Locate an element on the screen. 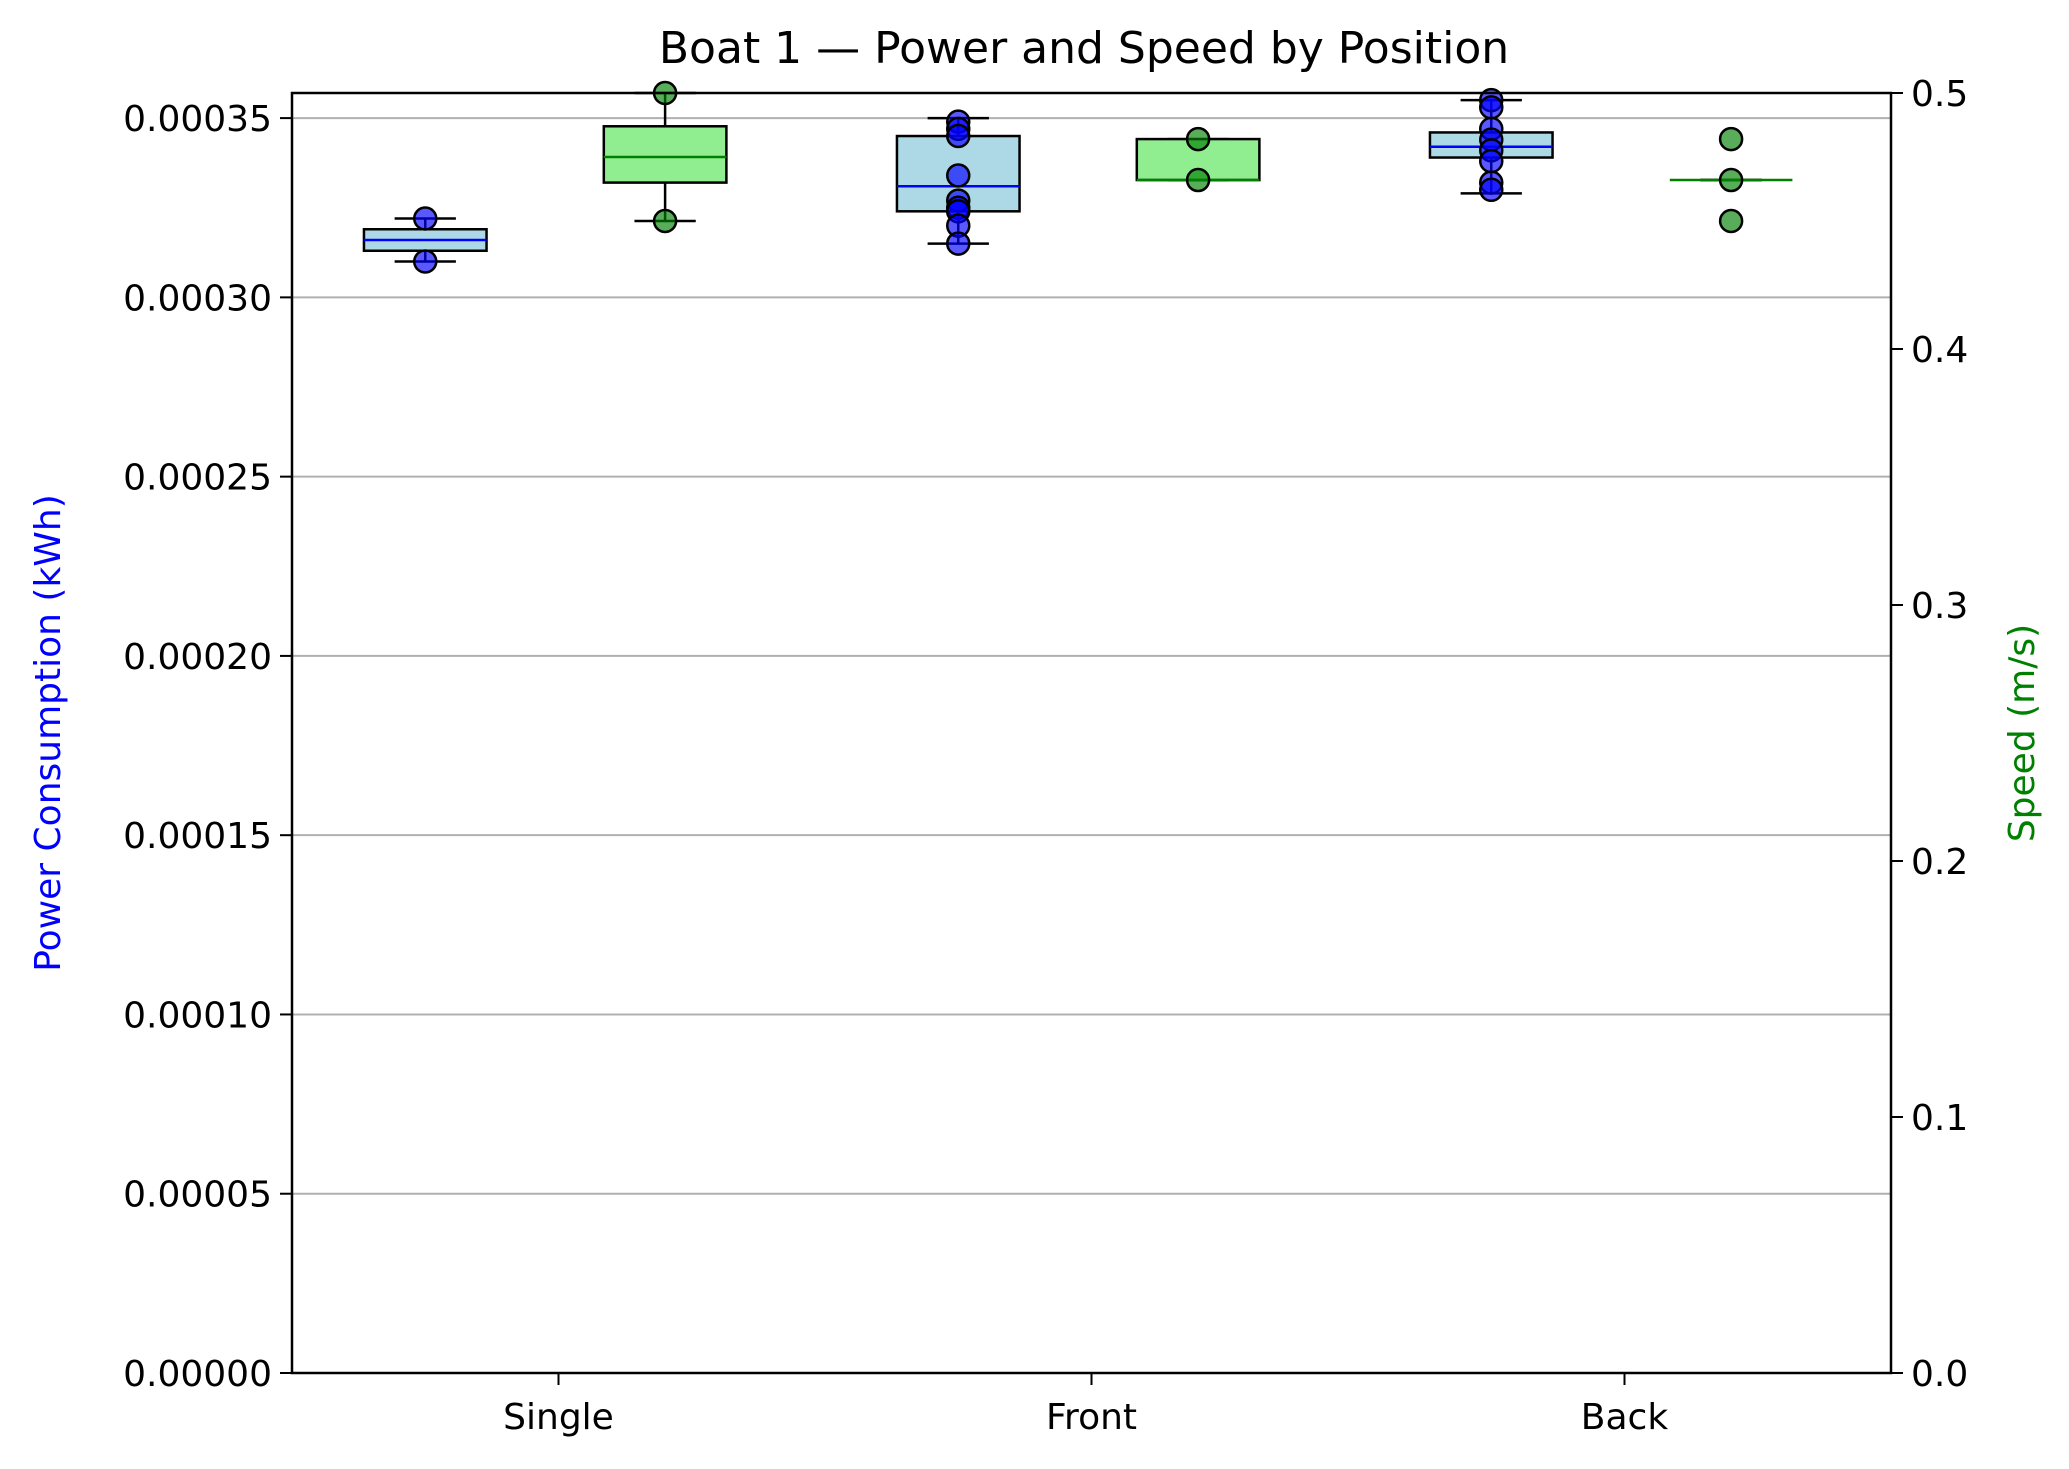 The width and height of the screenshot is (2069, 1469). x-tick-label: Back is located at coordinates (1625, 1417).